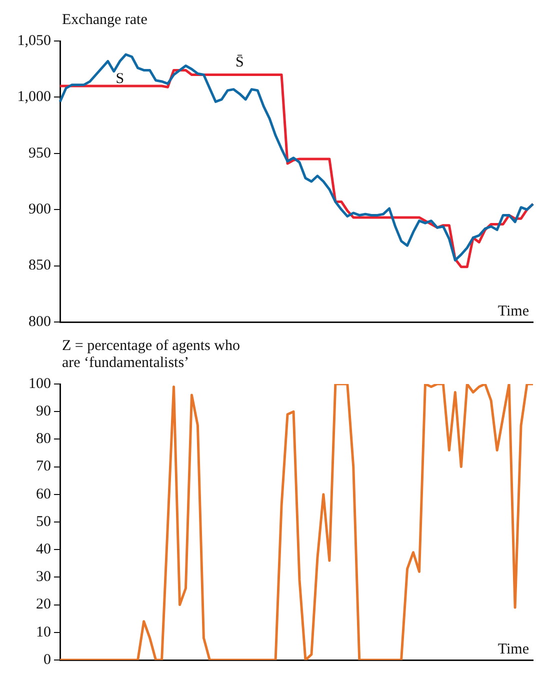 This screenshot has height=695, width=547. Describe the element at coordinates (151, 354) in the screenshot. I see `y-axis-title: Z = percentage of agents who are ‘fundamentalists’` at that location.